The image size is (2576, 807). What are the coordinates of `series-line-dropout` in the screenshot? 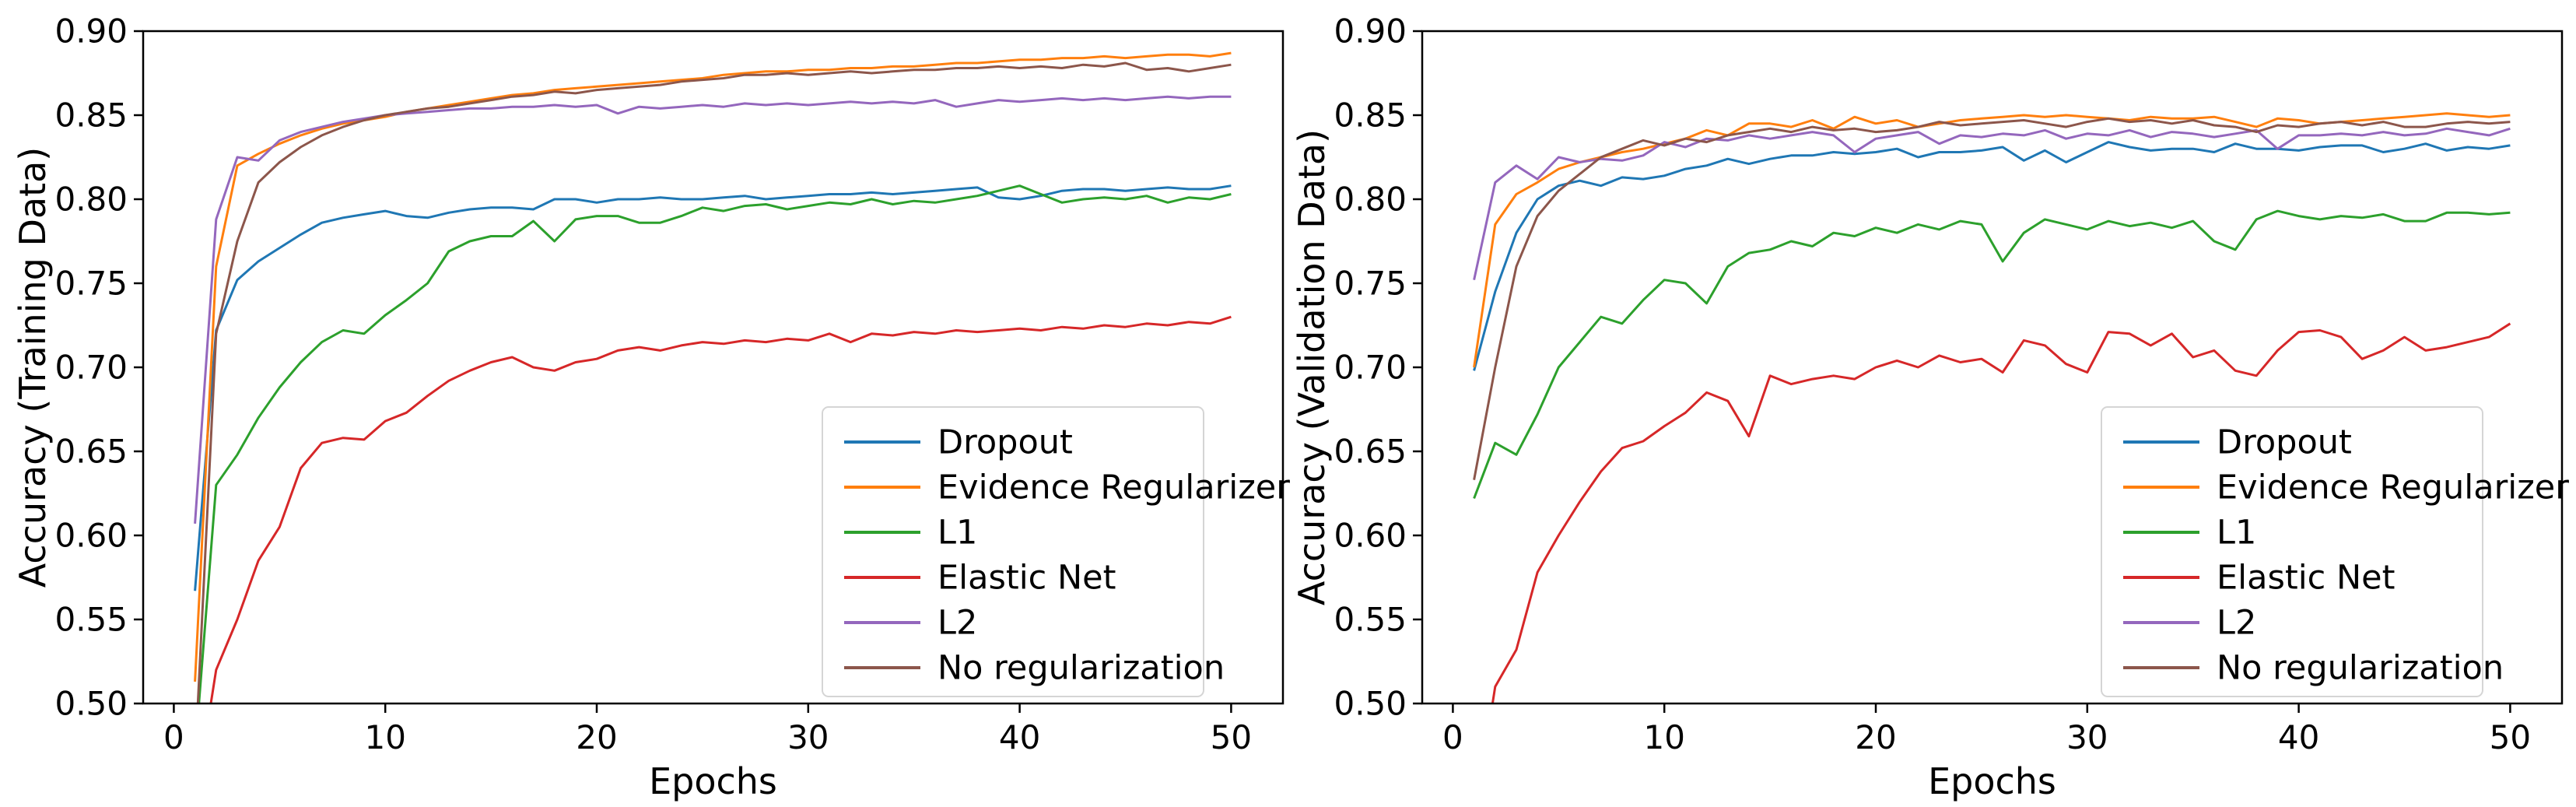 It's located at (1992, 256).